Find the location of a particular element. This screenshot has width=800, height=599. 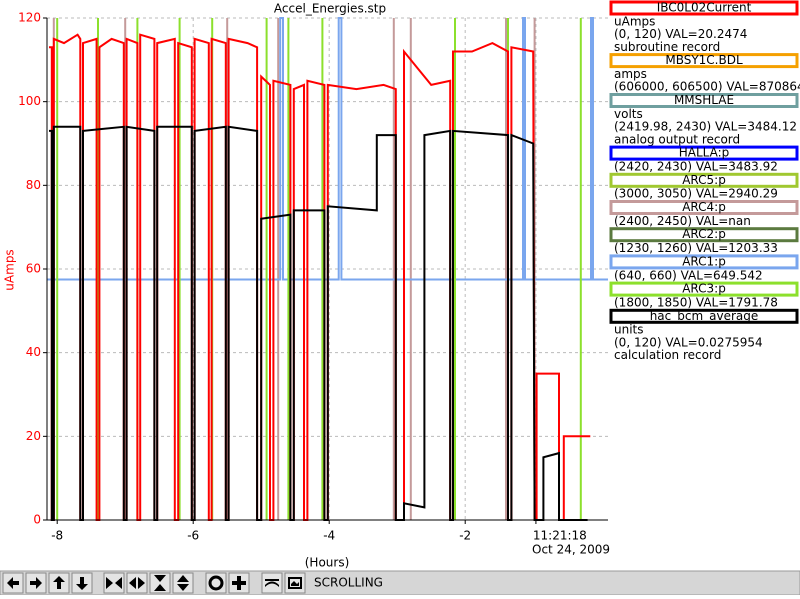

x-tick-label: -8 is located at coordinates (57, 536).